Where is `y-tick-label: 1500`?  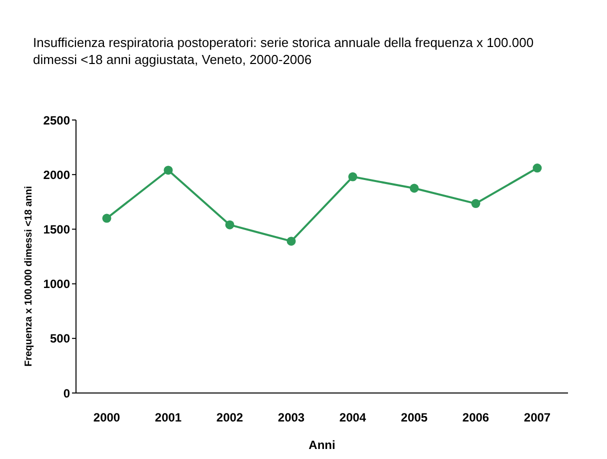
y-tick-label: 1500 is located at coordinates (56, 229).